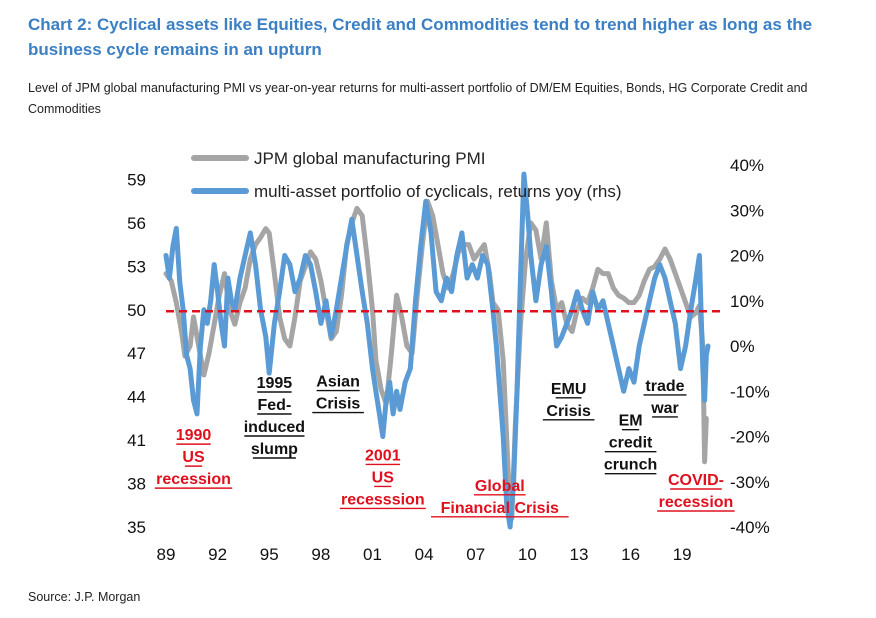 The width and height of the screenshot is (876, 618). What do you see at coordinates (750, 391) in the screenshot?
I see `right-tick-label-5: -10%` at bounding box center [750, 391].